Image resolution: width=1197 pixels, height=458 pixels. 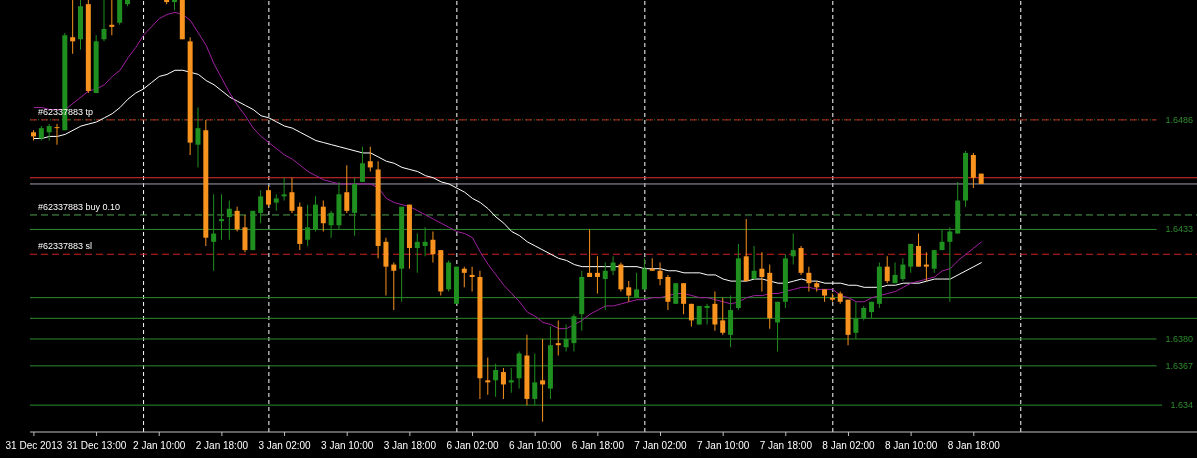 I want to click on x-tick-label: 3 Jan 10:00, so click(x=347, y=445).